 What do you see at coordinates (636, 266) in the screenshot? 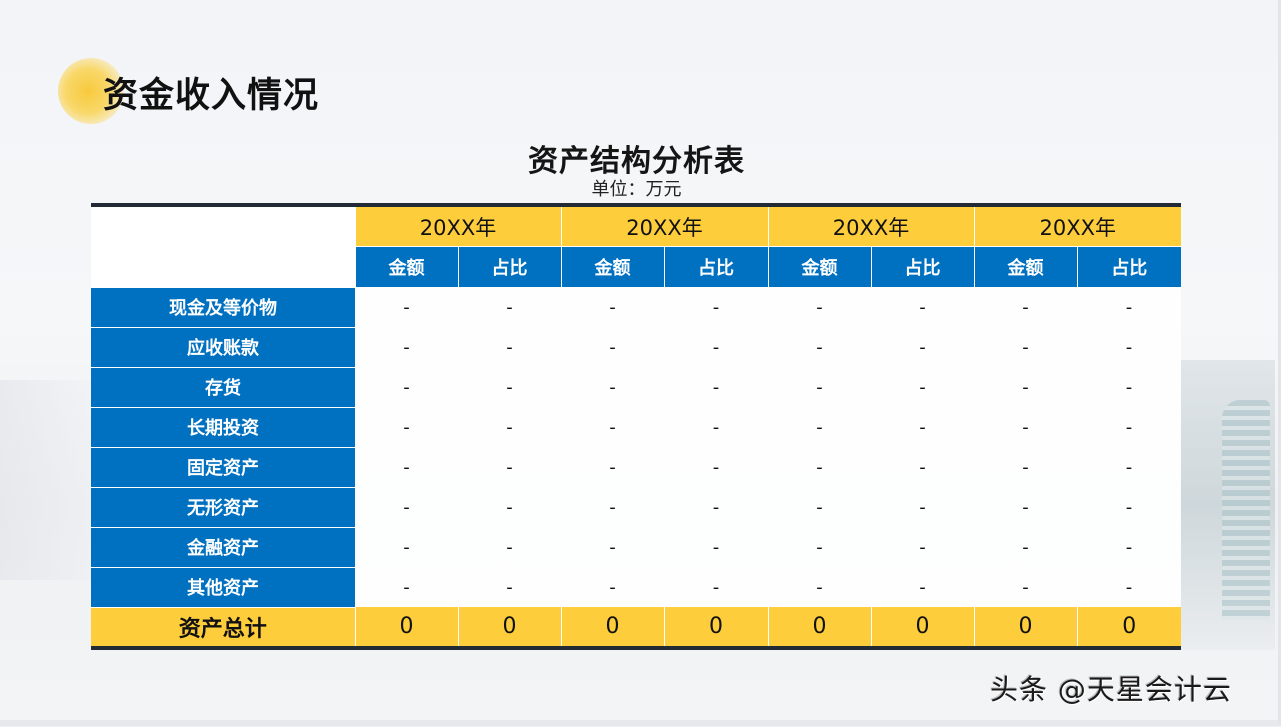
I see `sub-header-row: 金额 占比 金额 占比 金额 占比 金额 占比` at bounding box center [636, 266].